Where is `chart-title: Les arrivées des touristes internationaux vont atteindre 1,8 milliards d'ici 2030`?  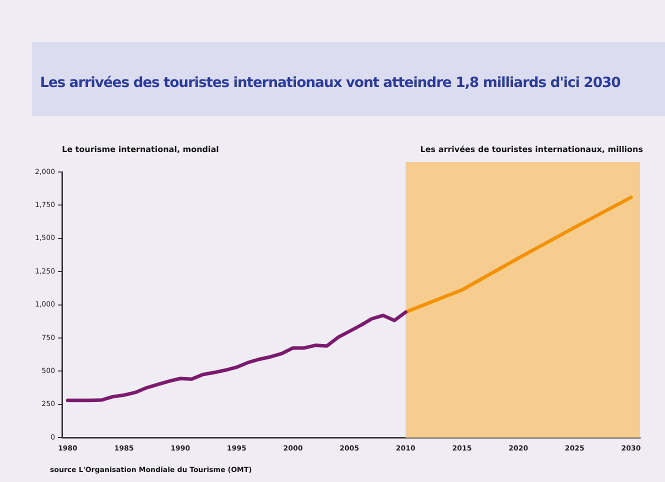
chart-title: Les arrivées des touristes internationaux vont atteindre 1,8 milliards d'ici 2030 is located at coordinates (330, 83).